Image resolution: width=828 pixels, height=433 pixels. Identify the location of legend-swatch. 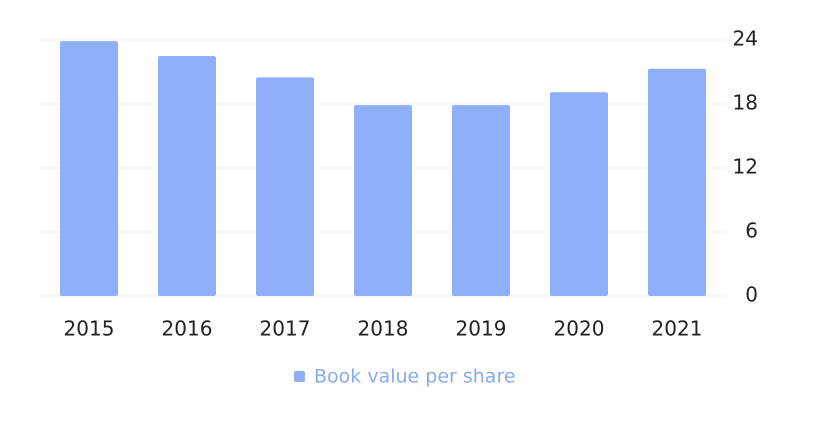
(299, 376).